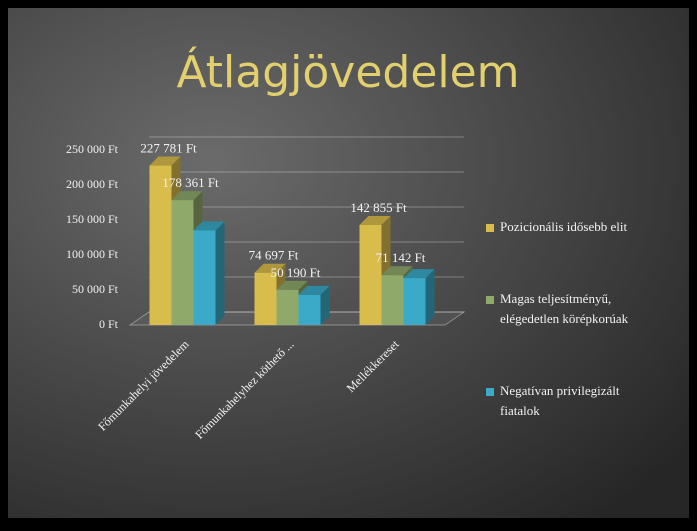 The width and height of the screenshot is (697, 531). I want to click on data-label: 71 142 Ft, so click(401, 257).